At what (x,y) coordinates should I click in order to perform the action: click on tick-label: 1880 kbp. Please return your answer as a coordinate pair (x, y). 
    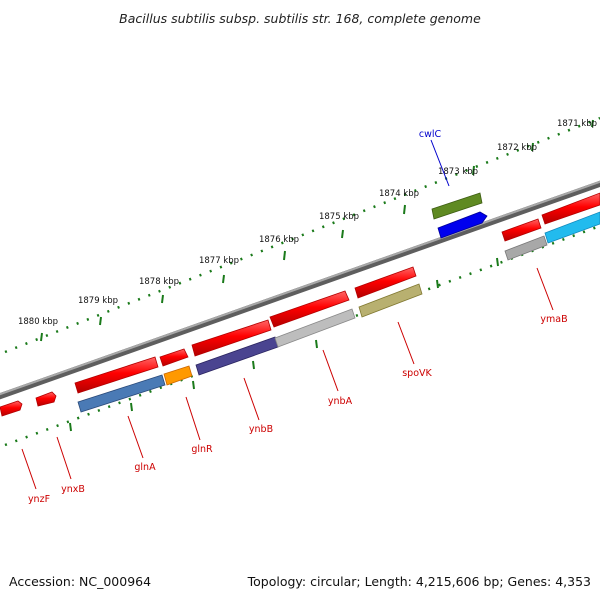
    Looking at the image, I should click on (38, 322).